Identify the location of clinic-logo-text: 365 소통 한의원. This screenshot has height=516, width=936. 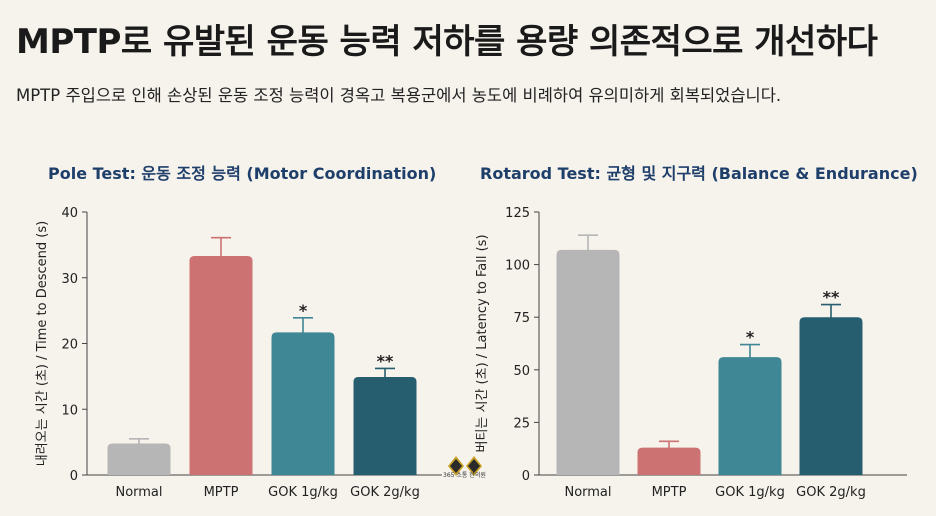
(464, 475).